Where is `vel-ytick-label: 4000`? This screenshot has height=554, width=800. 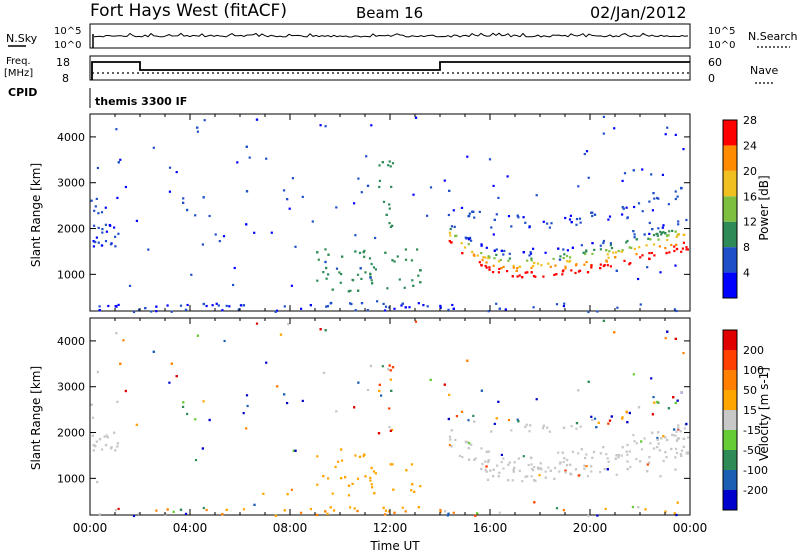
vel-ytick-label: 4000 is located at coordinates (71, 341).